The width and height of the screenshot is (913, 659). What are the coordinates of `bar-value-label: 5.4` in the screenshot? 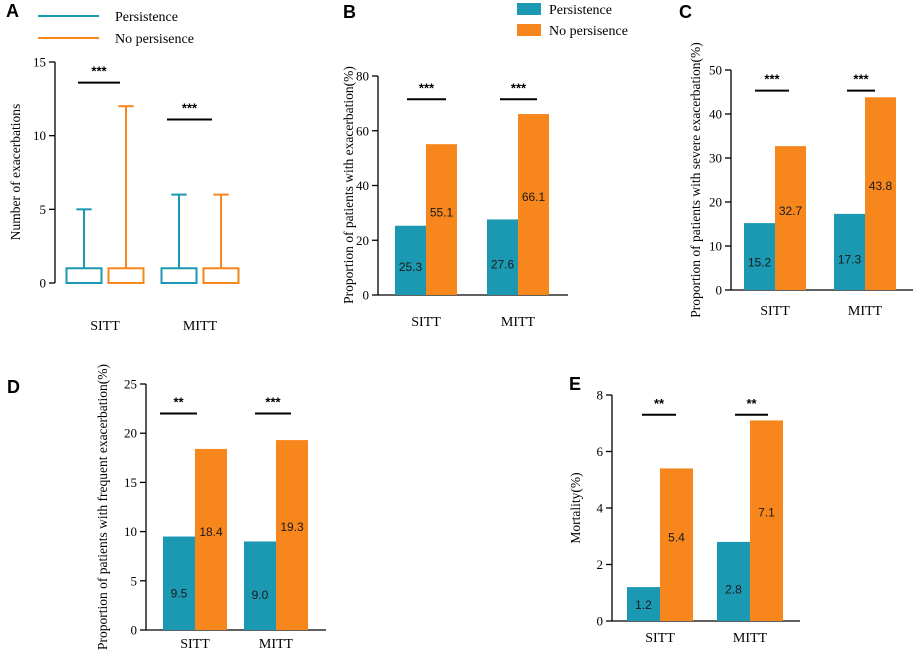 It's located at (676, 538).